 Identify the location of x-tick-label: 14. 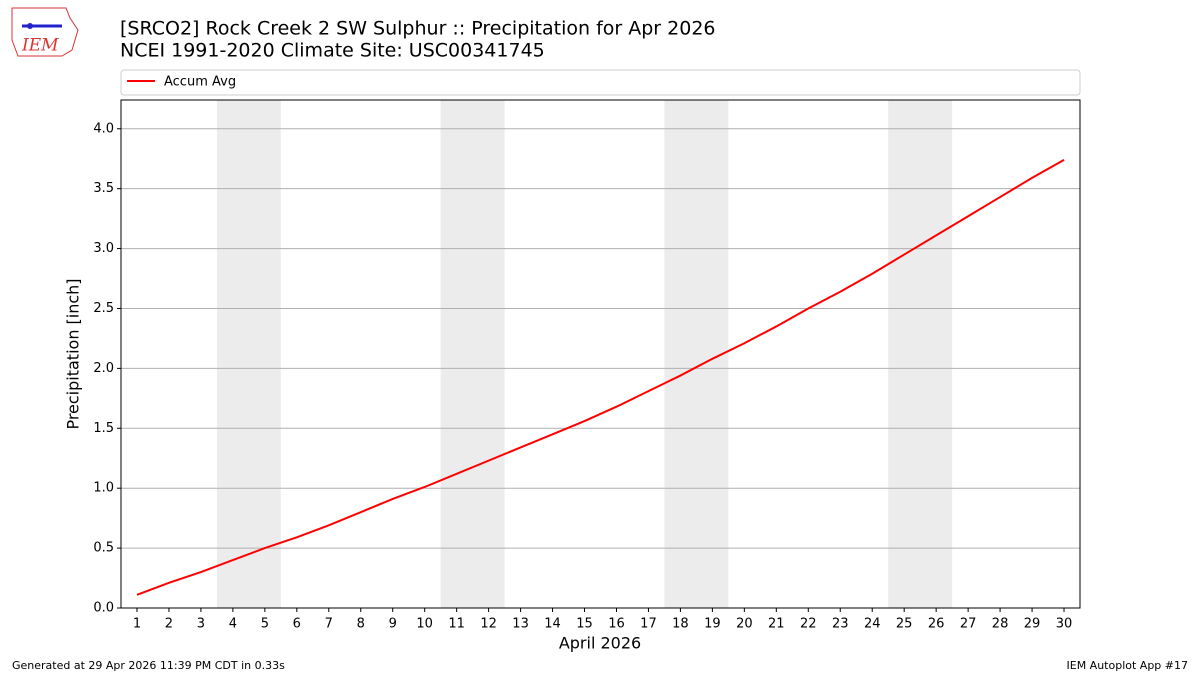
(552, 624).